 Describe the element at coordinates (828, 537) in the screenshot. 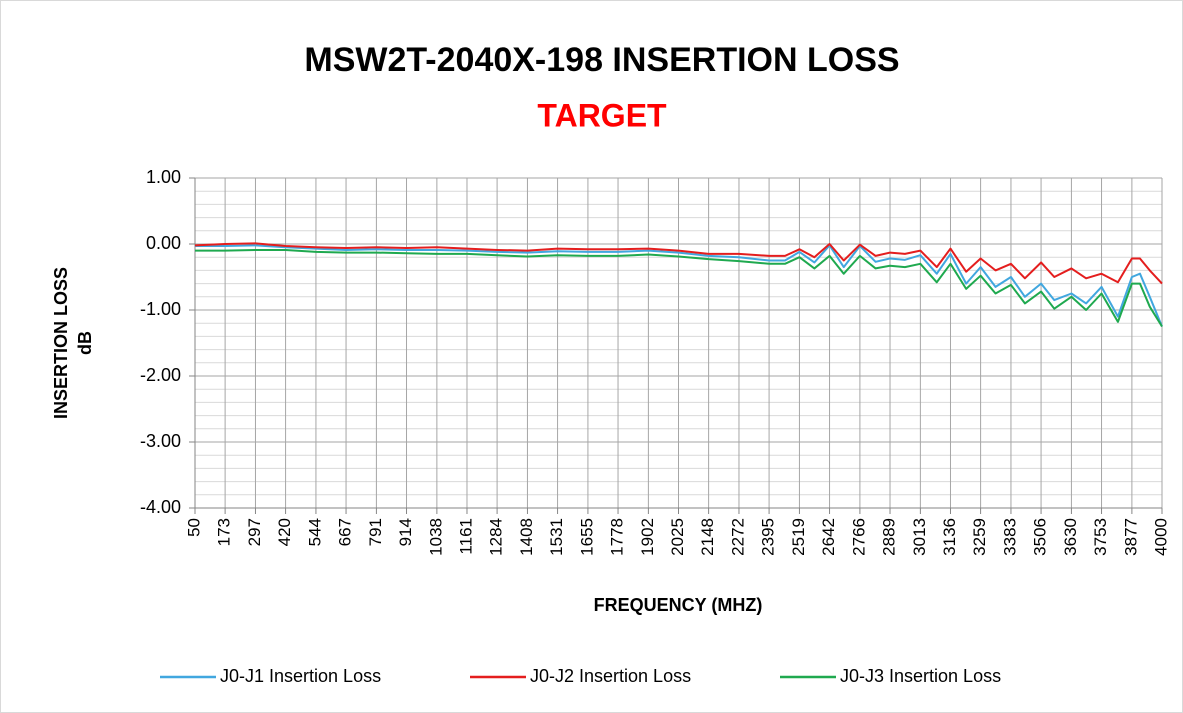

I see `x-tick-label: 2642` at that location.